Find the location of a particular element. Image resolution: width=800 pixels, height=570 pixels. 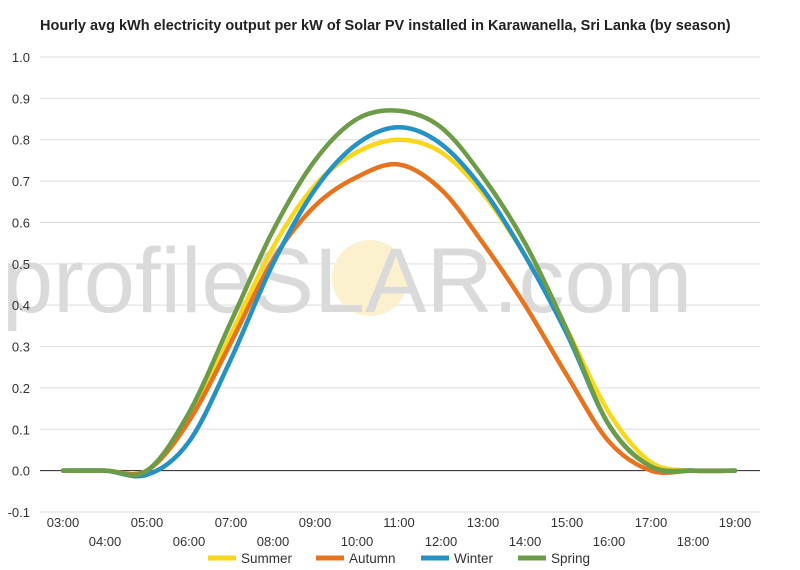

y-tick-label: 0.6 is located at coordinates (21, 222).